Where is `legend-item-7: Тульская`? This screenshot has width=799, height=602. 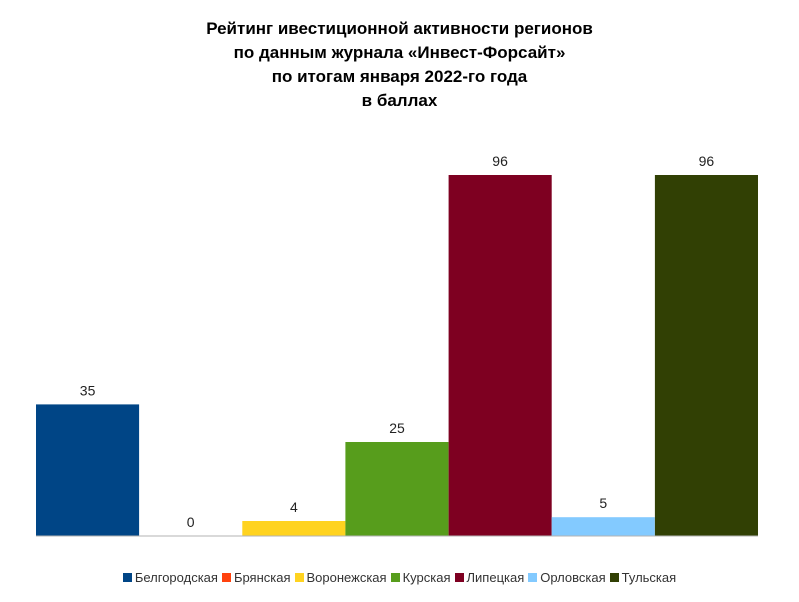
legend-item-7: Тульская is located at coordinates (643, 577).